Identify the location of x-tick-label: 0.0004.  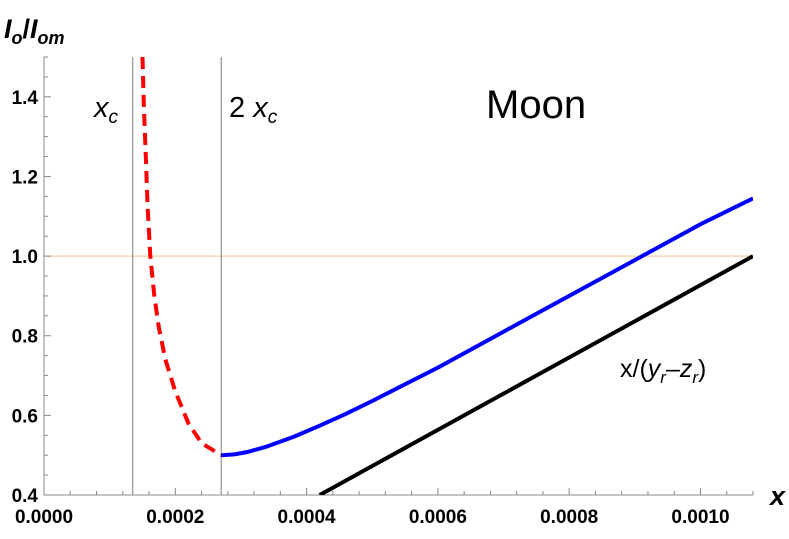
(307, 517).